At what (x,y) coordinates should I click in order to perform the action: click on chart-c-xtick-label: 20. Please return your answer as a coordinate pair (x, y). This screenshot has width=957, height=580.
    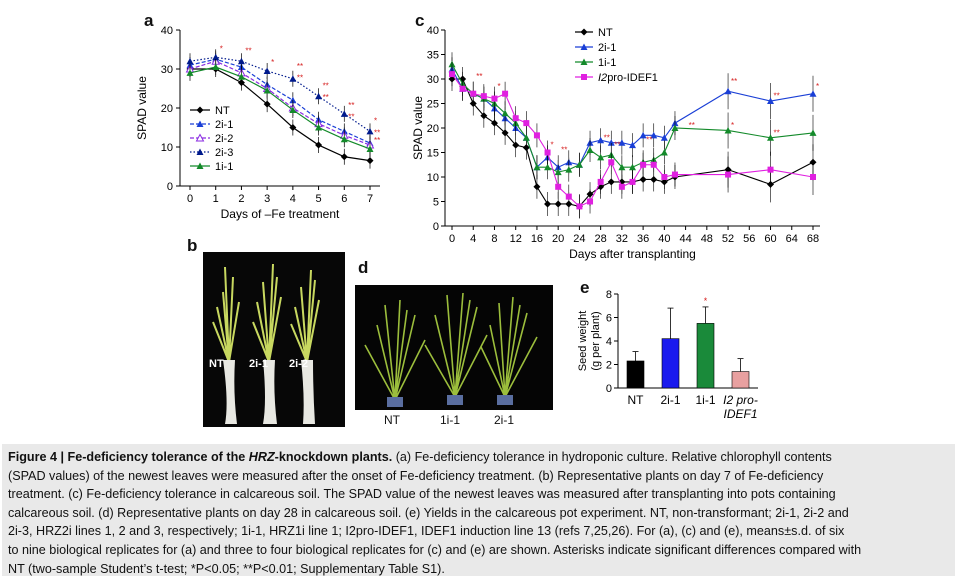
    Looking at the image, I should click on (558, 239).